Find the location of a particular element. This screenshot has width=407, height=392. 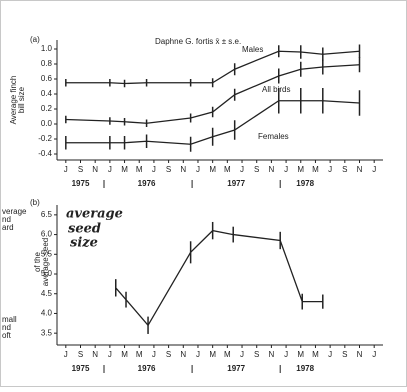

y-tick-label: 4.5 is located at coordinates (47, 293).